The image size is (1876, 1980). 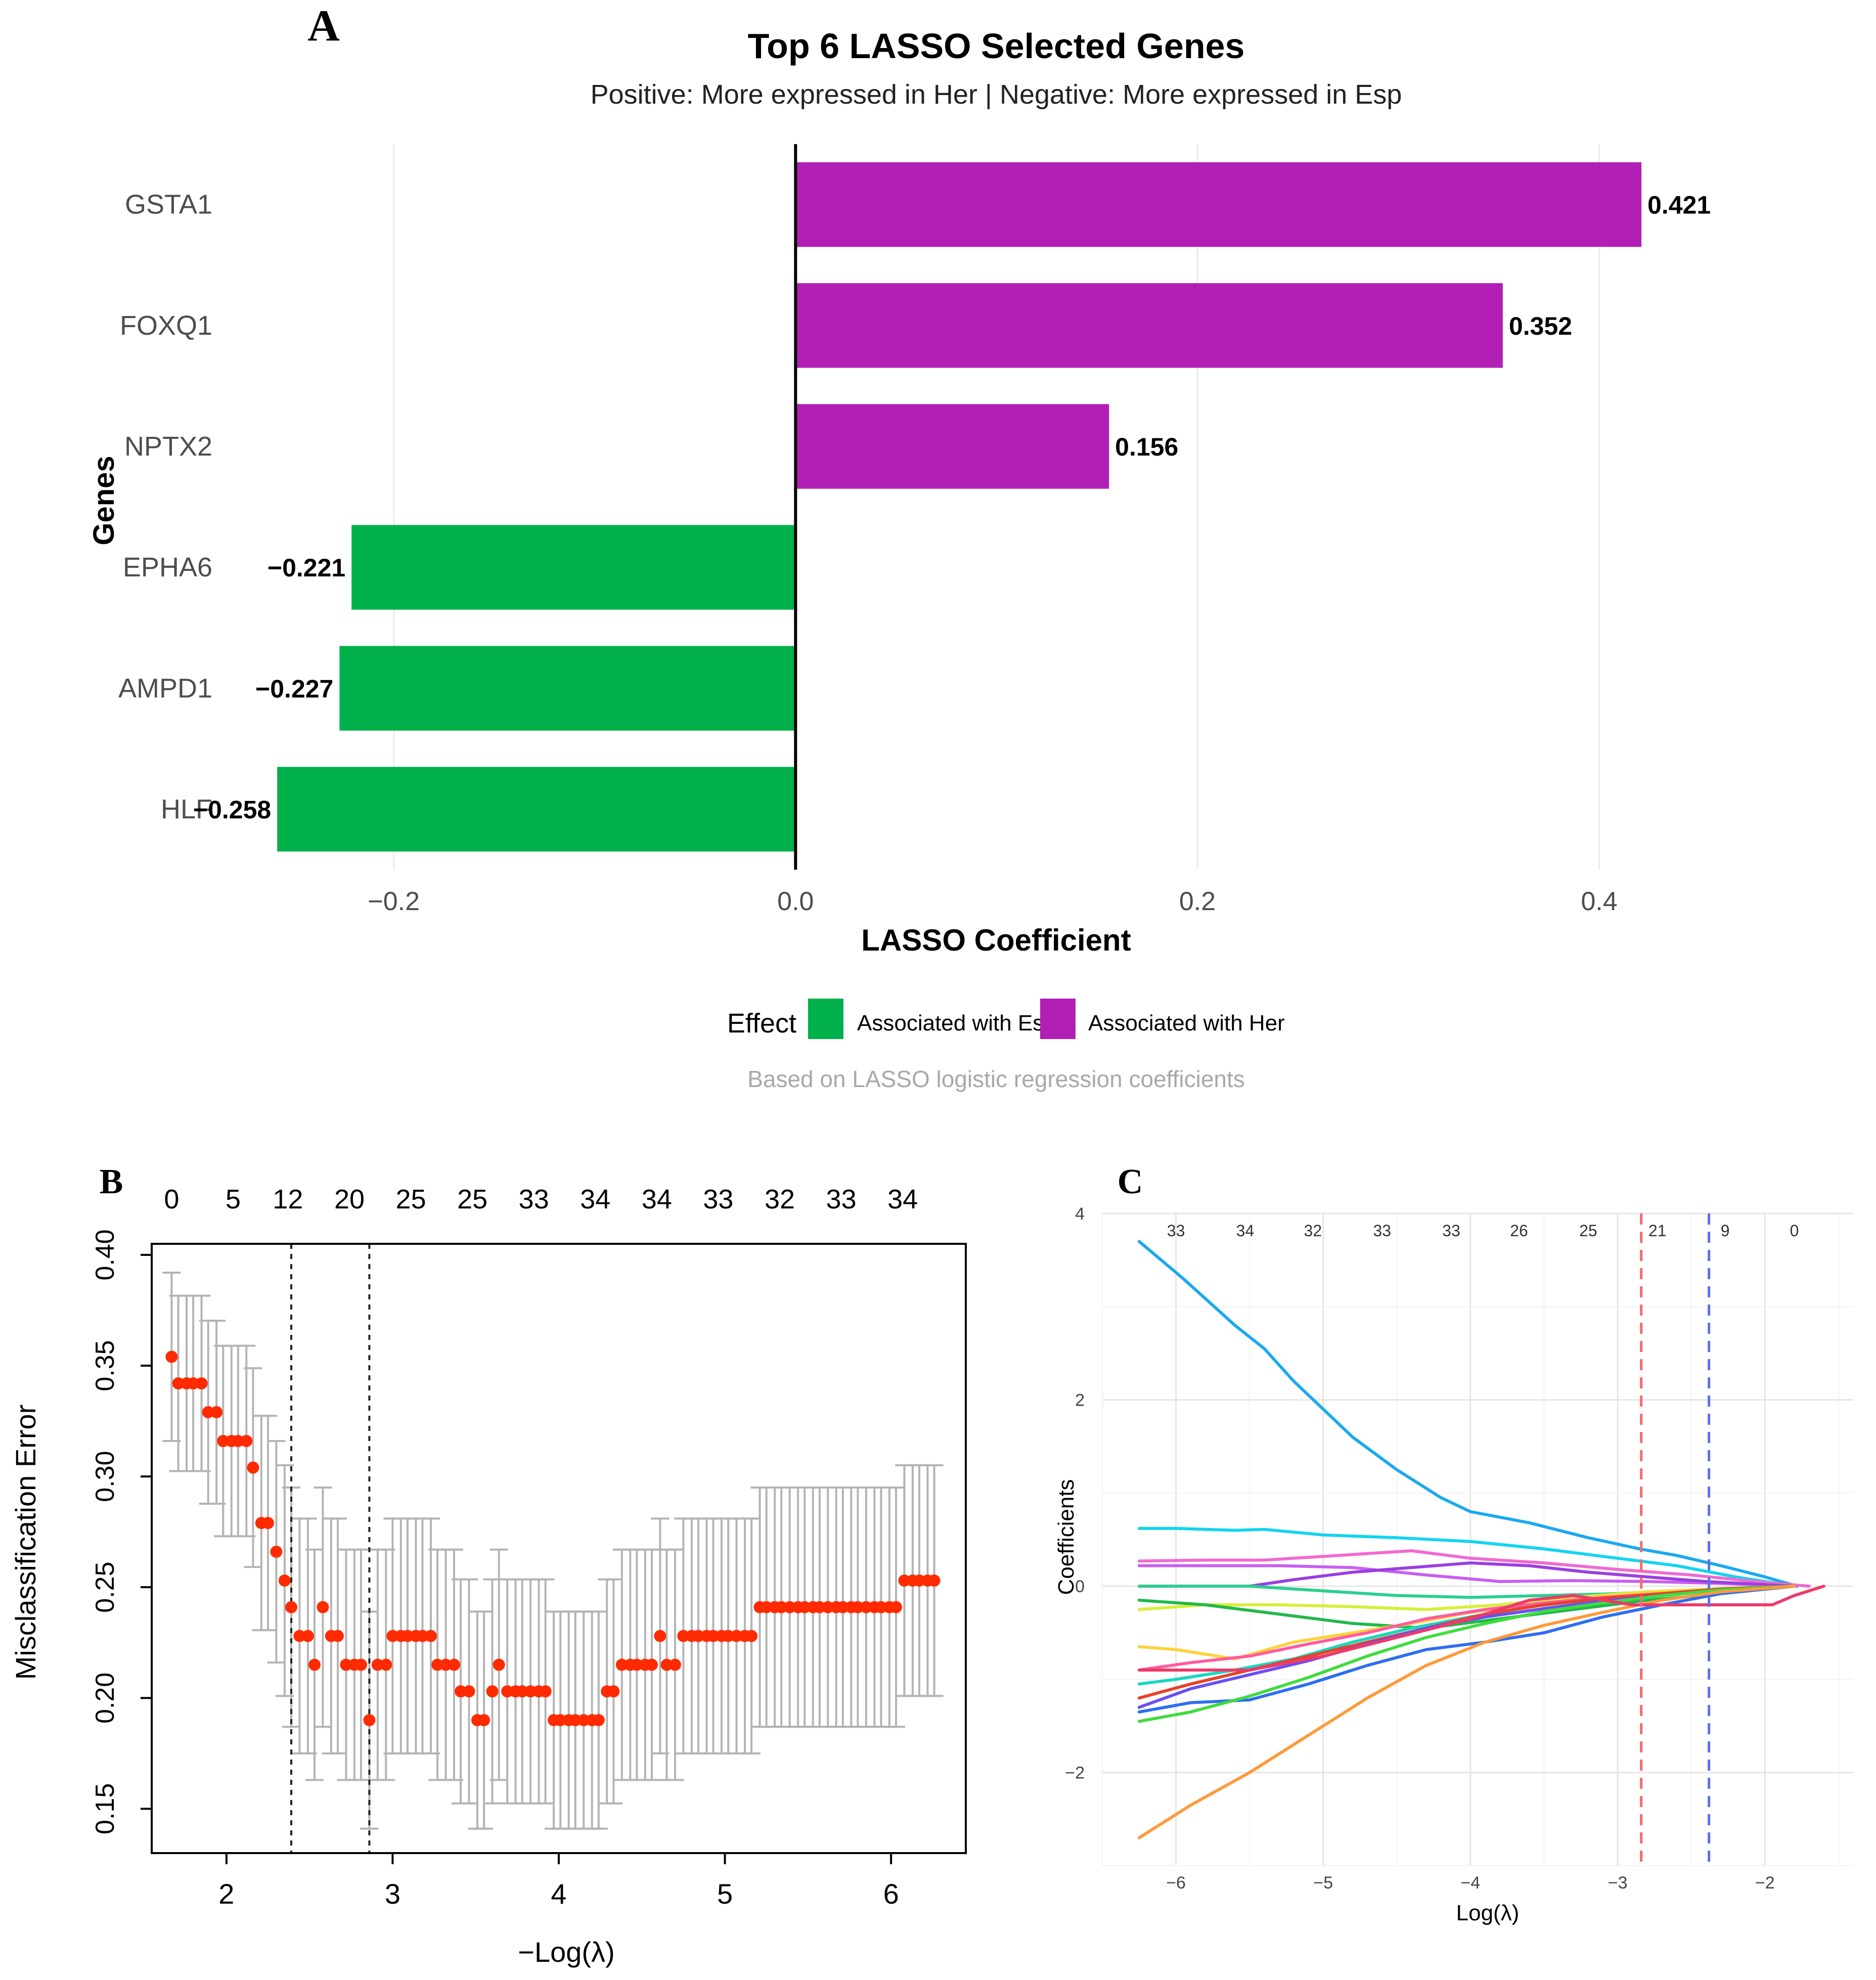 I want to click on top-axis-count: 21, so click(x=1657, y=1231).